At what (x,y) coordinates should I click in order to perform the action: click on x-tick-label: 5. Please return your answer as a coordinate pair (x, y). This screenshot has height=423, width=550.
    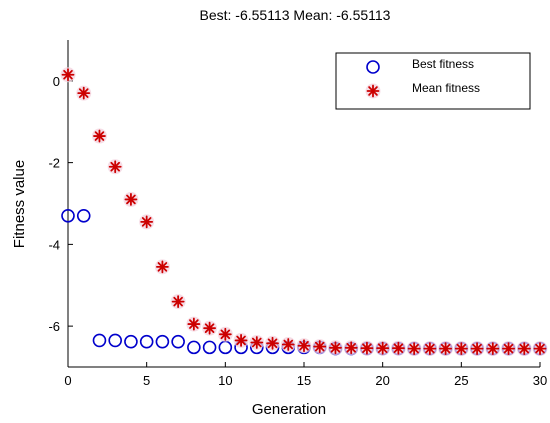
    Looking at the image, I should click on (146, 380).